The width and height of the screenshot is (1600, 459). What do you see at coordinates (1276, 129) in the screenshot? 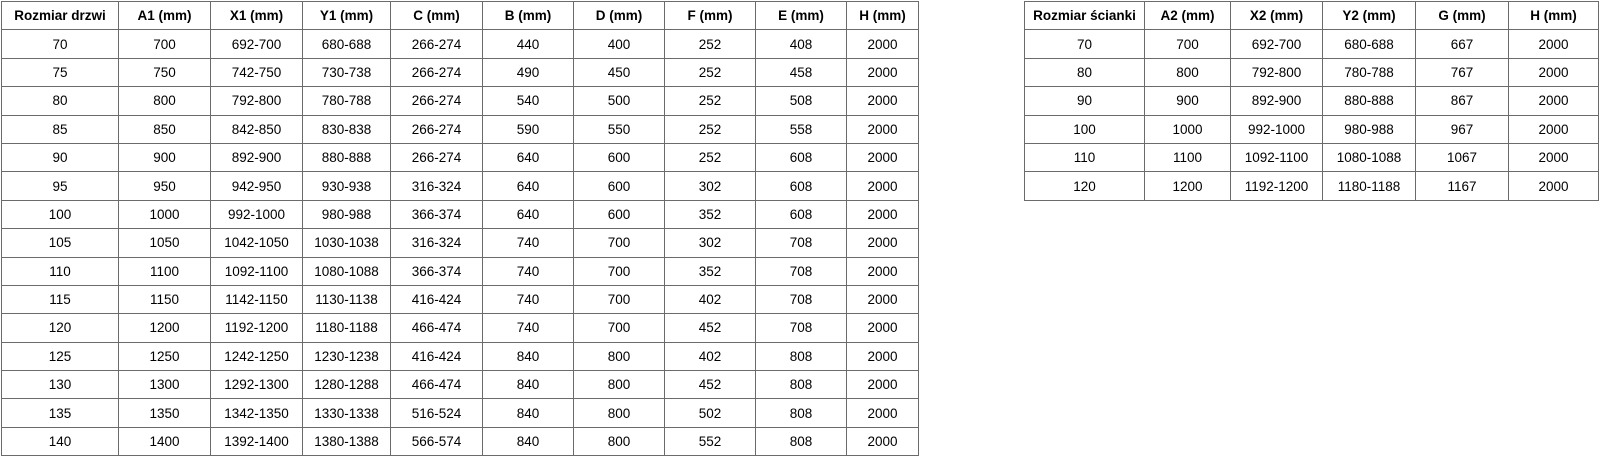
I see `table-cell: 992-1000` at bounding box center [1276, 129].